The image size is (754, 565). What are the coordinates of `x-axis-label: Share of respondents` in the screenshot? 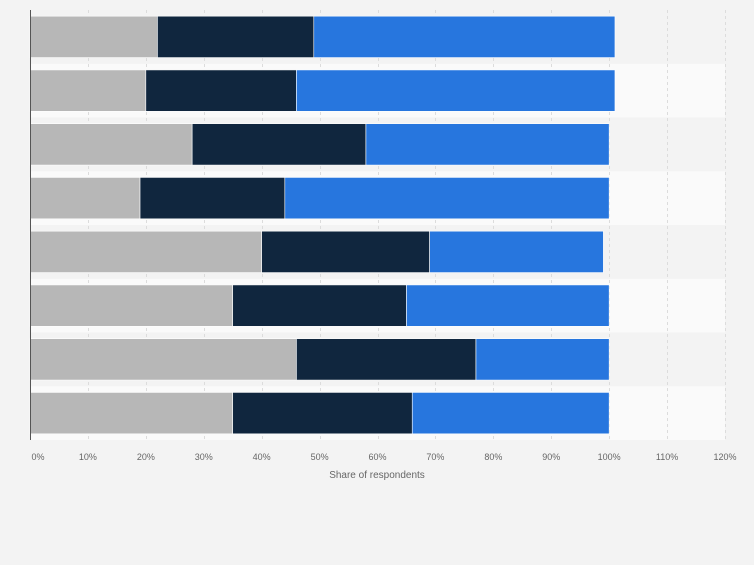 It's located at (377, 475).